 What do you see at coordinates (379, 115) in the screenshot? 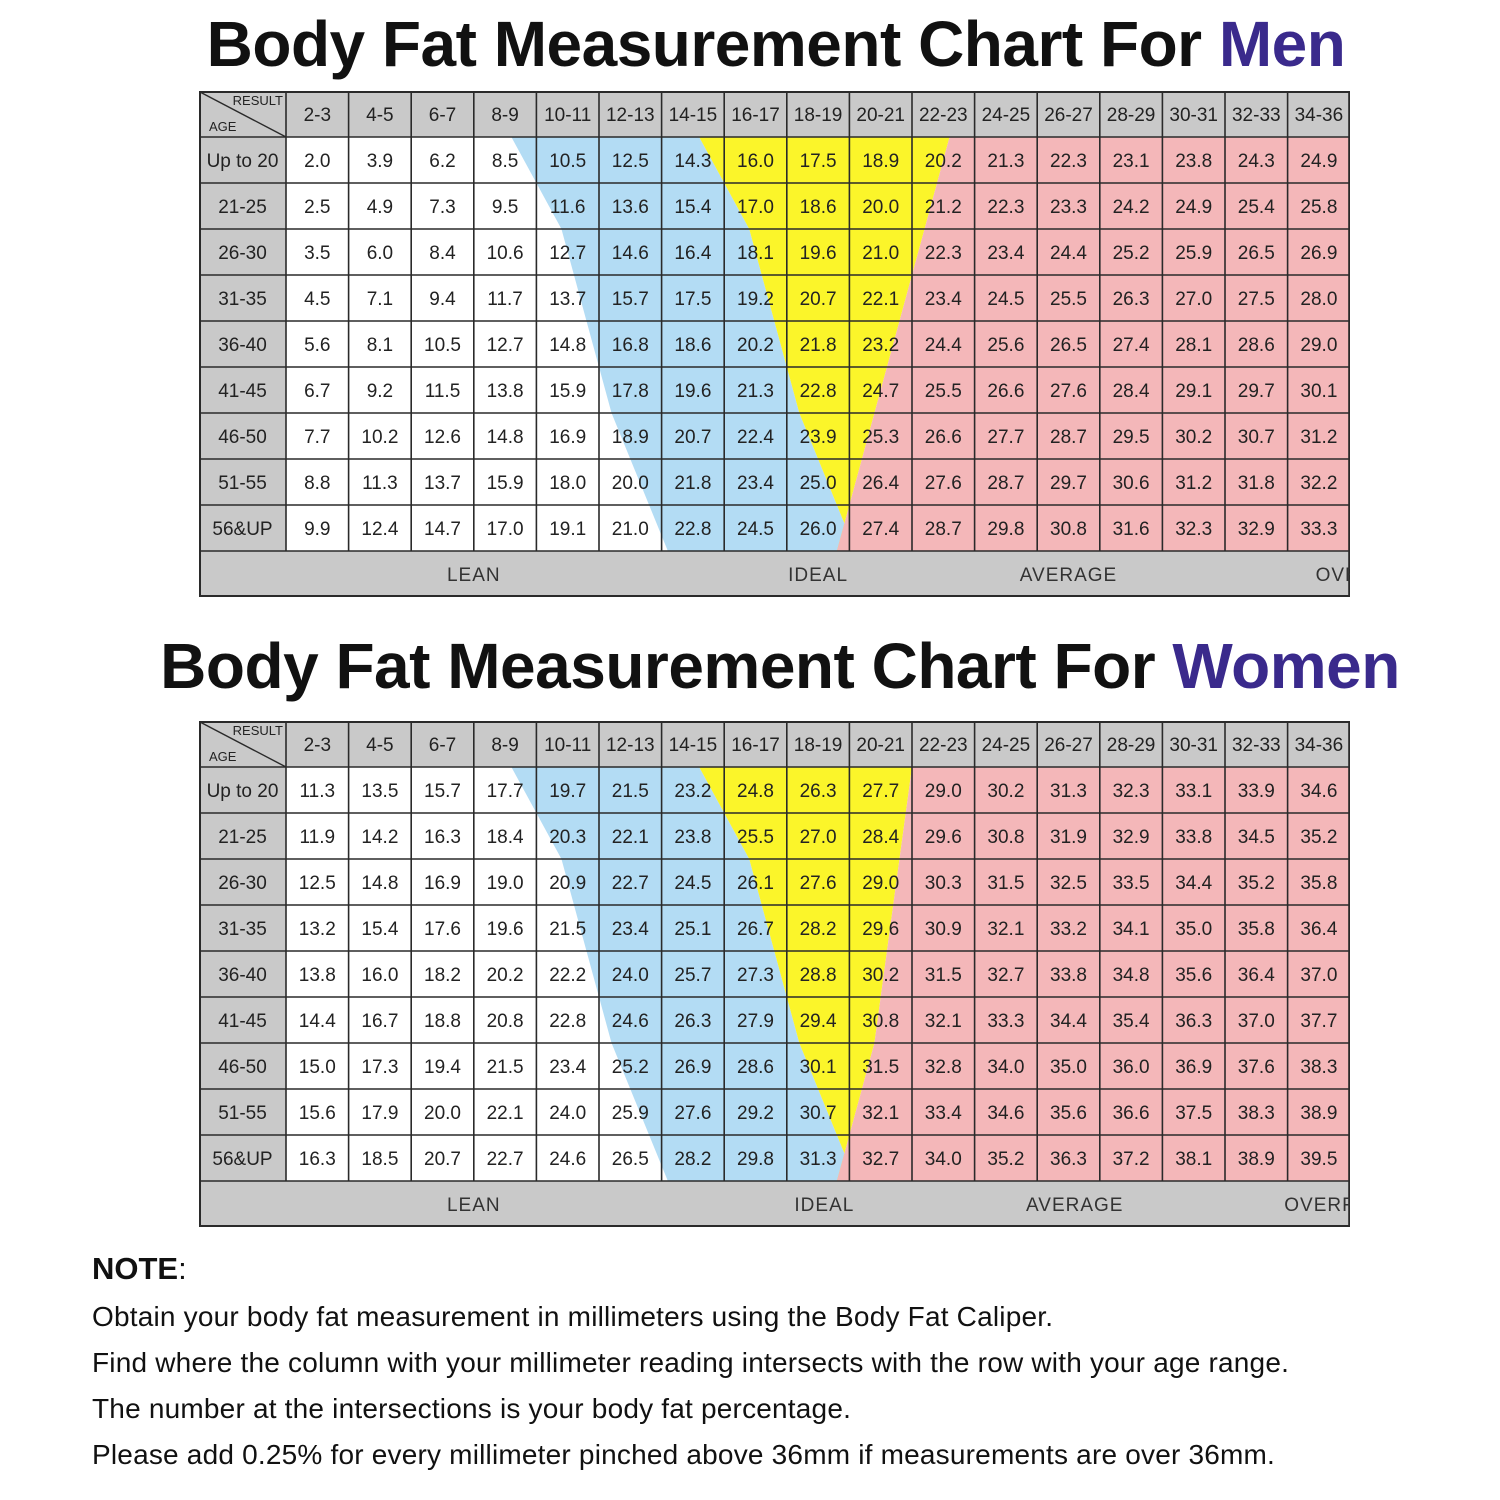
I see `column-header: 4-5` at bounding box center [379, 115].